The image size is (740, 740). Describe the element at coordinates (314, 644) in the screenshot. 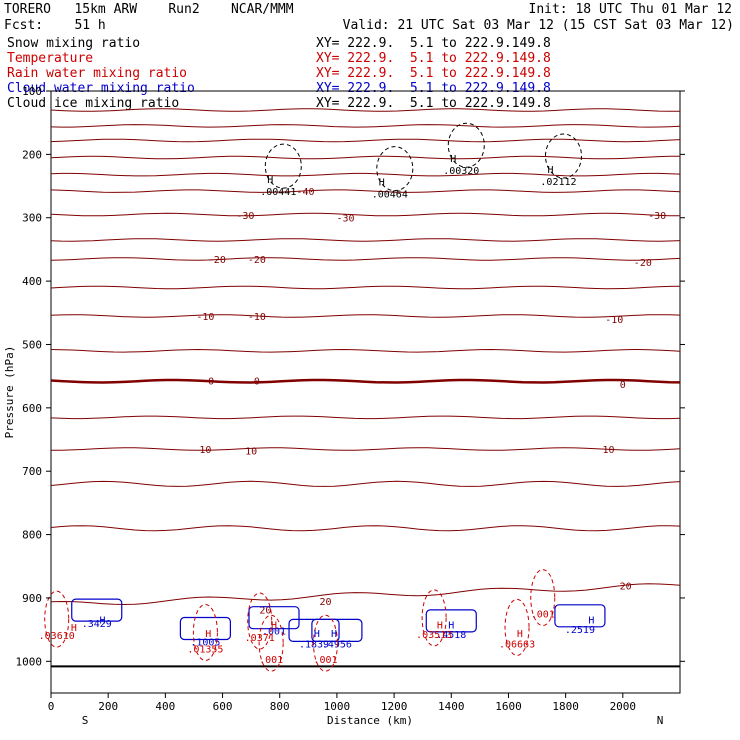

I see `cloud-water-label: .1839` at that location.